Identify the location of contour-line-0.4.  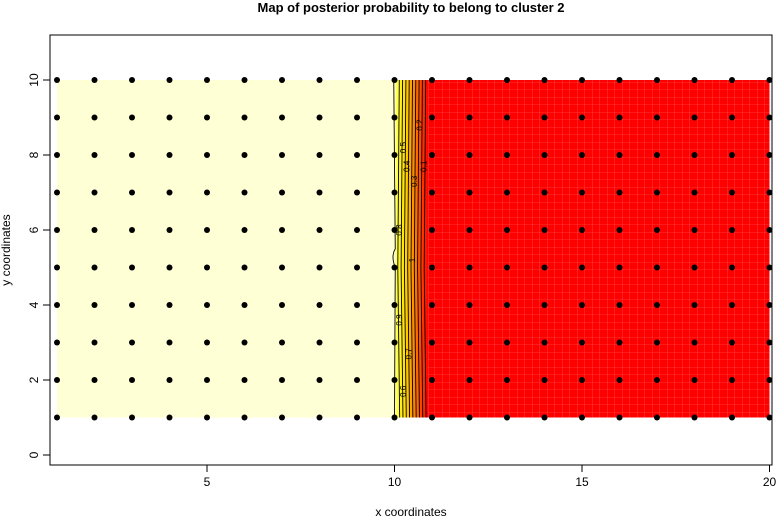
(415, 248).